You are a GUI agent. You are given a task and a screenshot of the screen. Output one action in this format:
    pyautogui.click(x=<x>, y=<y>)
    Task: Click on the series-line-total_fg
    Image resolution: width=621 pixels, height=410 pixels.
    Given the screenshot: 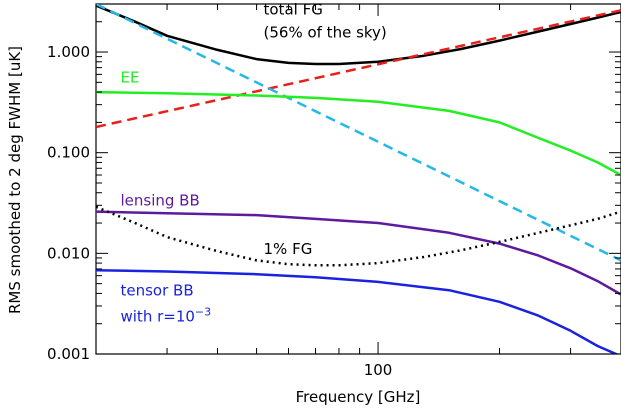 What is the action you would take?
    pyautogui.click(x=358, y=35)
    